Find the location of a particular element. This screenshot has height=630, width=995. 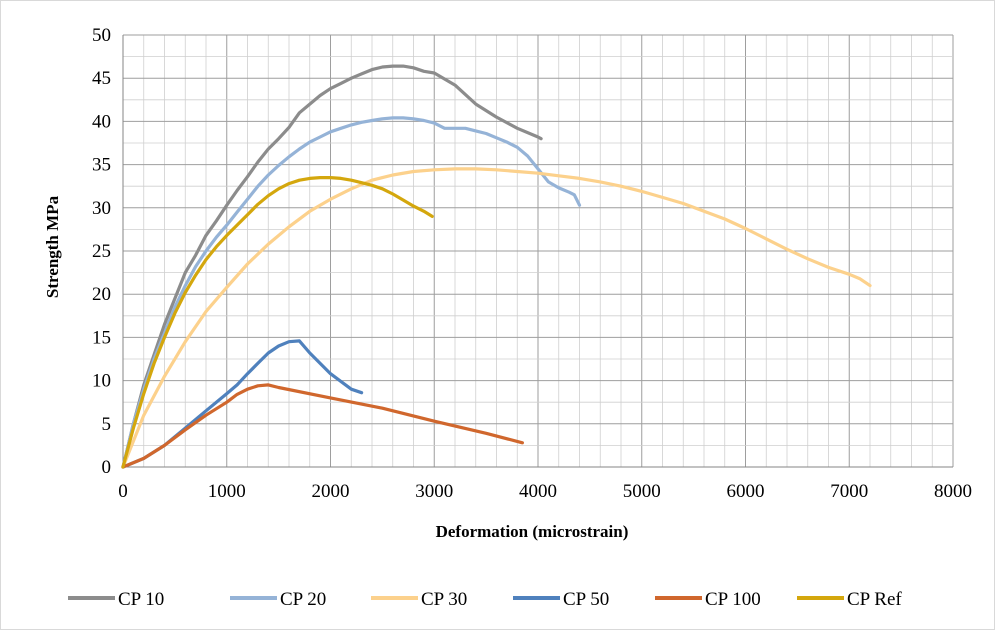

legend-label-cp-20: CP 20 is located at coordinates (303, 599).